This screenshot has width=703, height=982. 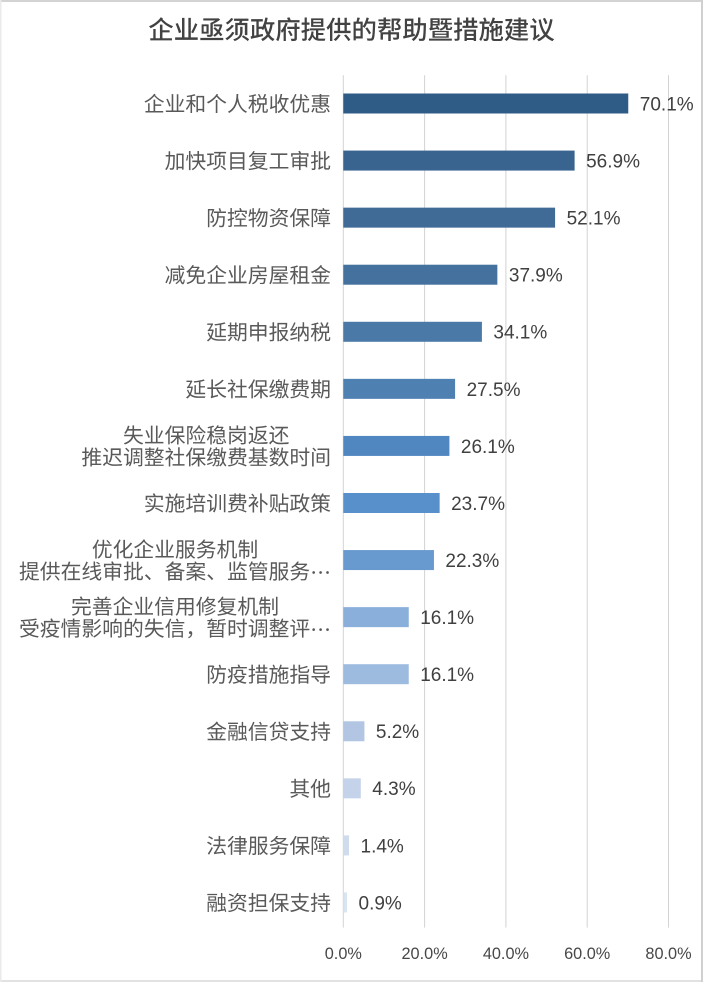 I want to click on svg-text: 26.1%, so click(x=488, y=447).